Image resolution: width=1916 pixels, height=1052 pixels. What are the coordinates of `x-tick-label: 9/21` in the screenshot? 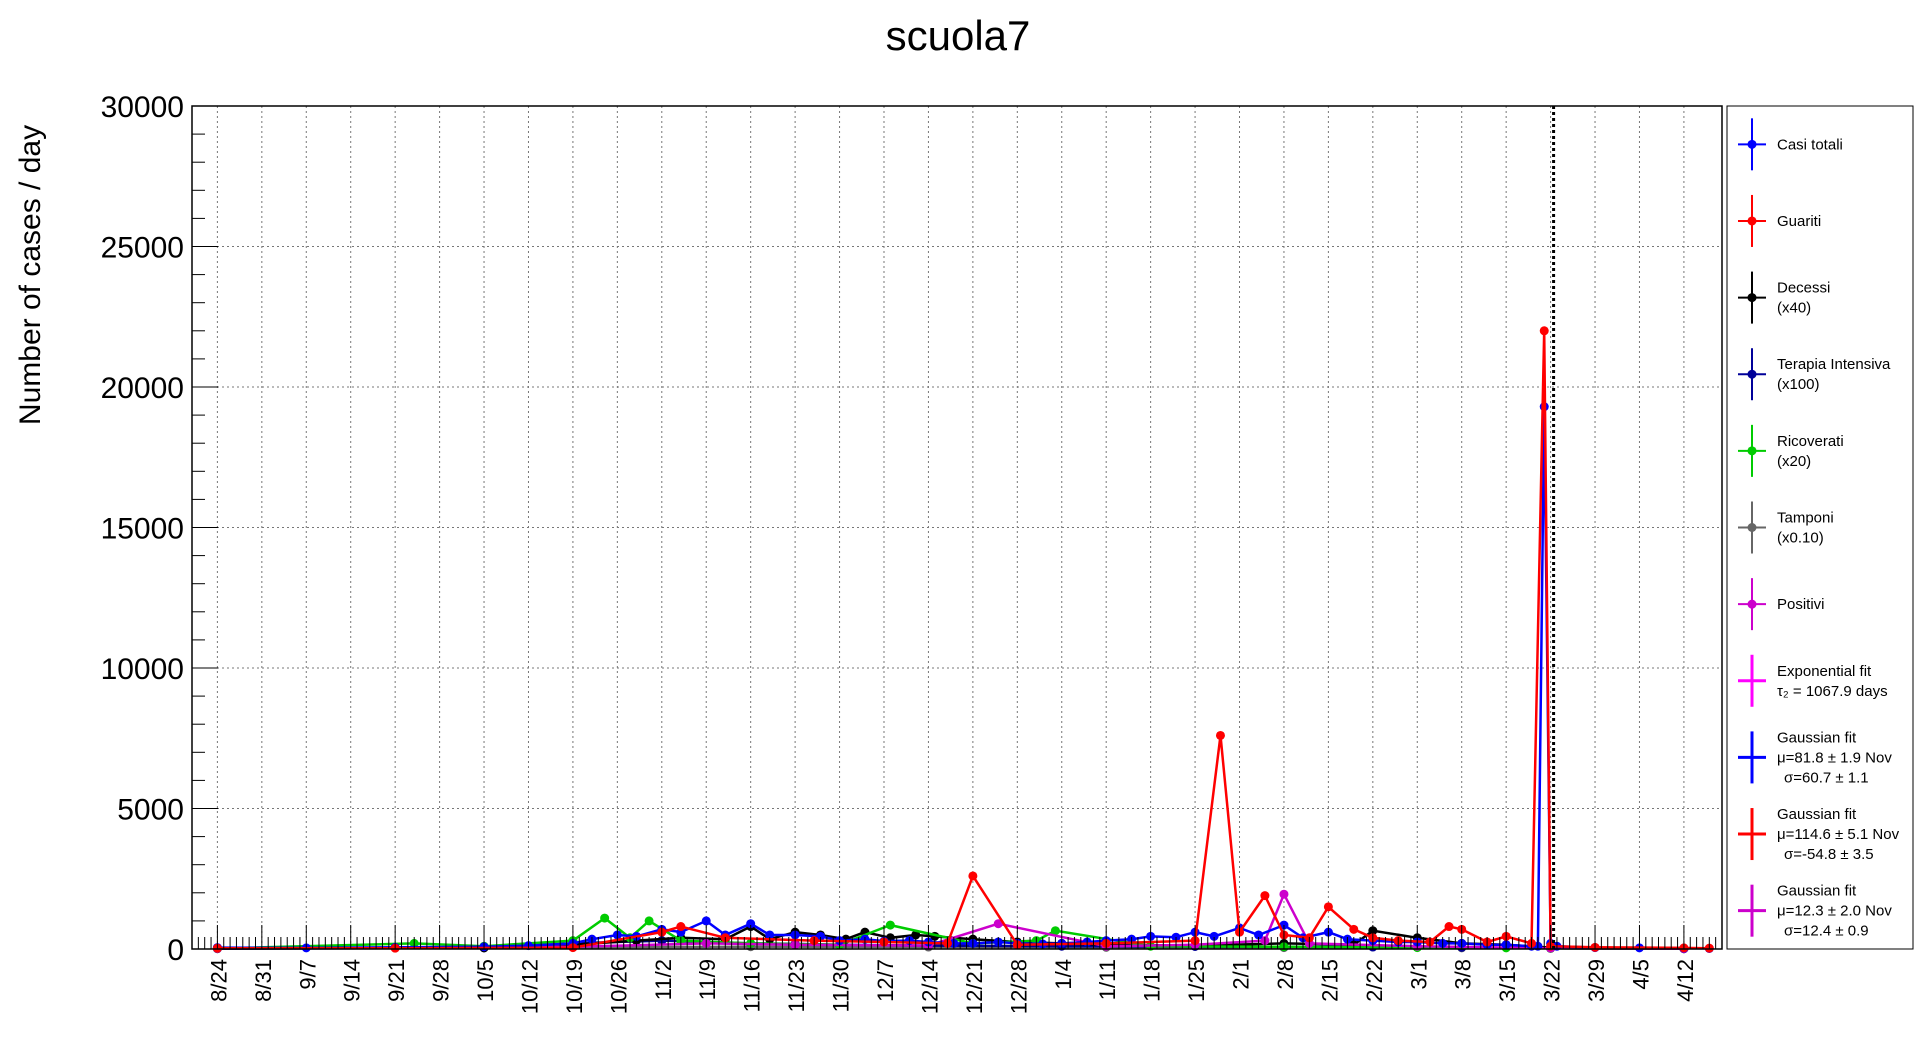 It's located at (396, 980).